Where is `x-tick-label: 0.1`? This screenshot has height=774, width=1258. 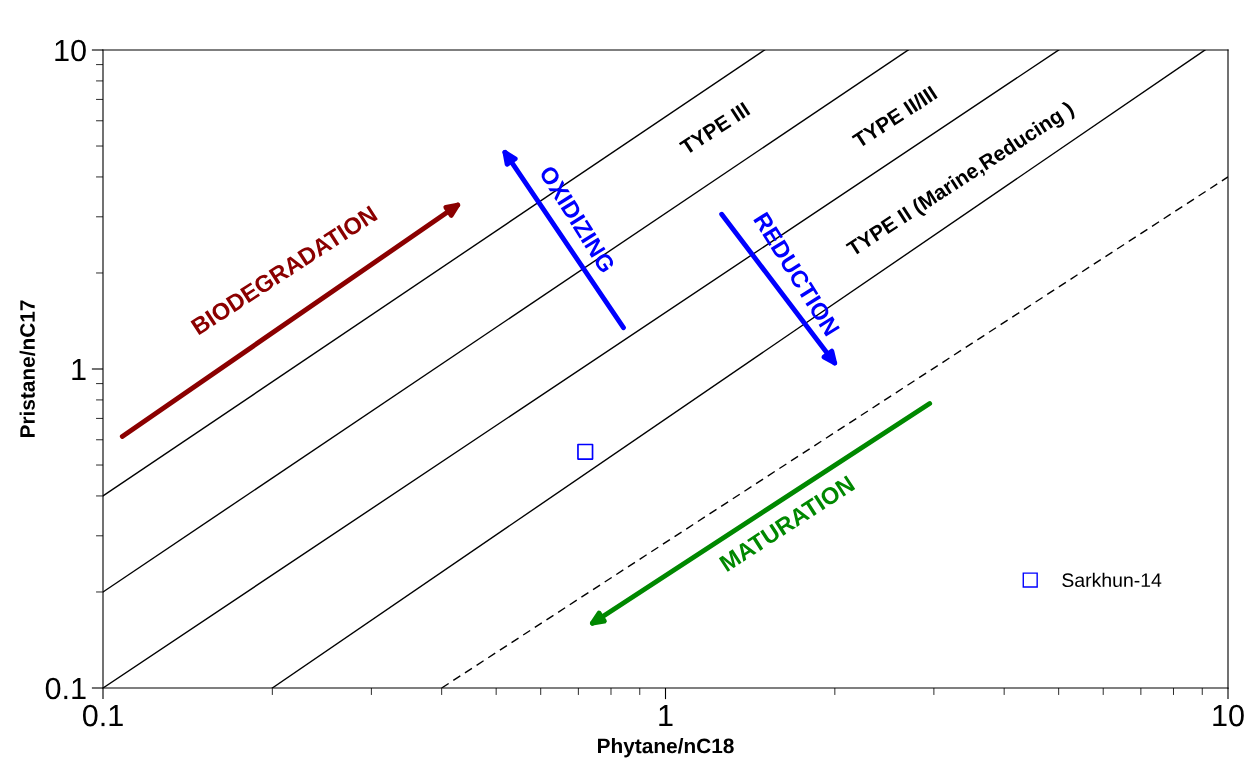 x-tick-label: 0.1 is located at coordinates (102, 715).